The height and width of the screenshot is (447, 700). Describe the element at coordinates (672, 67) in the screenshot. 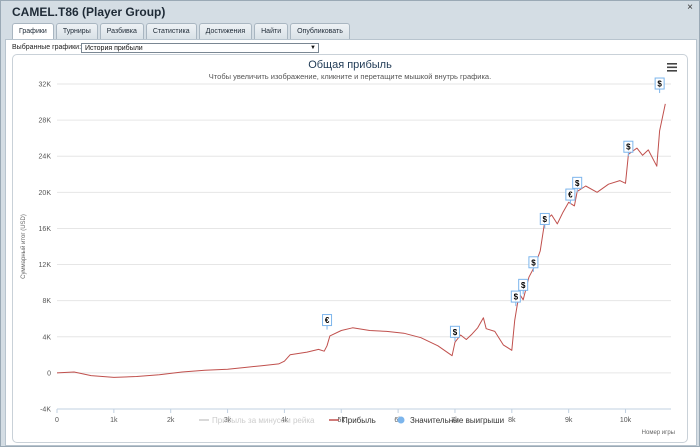

I see `chart-menu-icon` at that location.